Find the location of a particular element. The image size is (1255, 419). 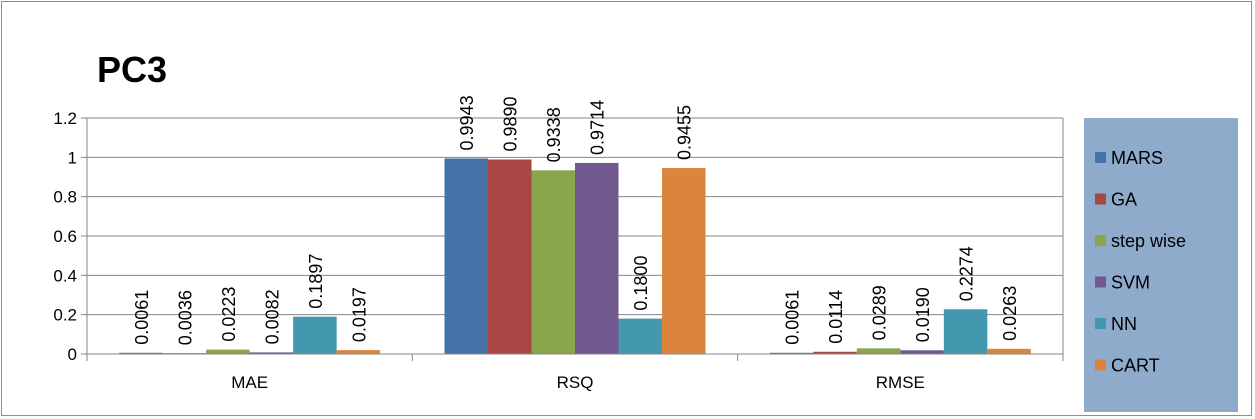

bar-cart-mae is located at coordinates (358, 352).